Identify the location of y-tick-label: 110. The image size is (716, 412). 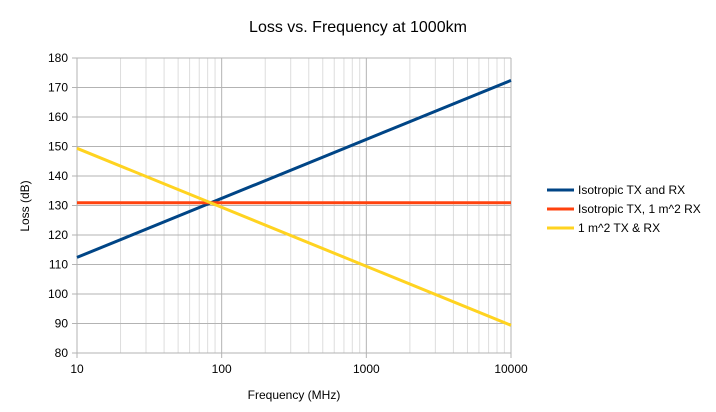
(58, 265).